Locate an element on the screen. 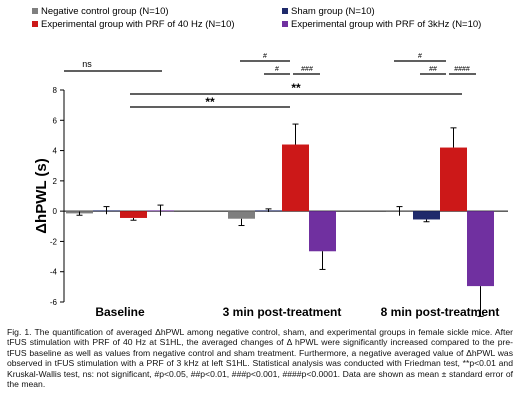 Image resolution: width=520 pixels, height=416 pixels. label-baseline-vs-3min: ** is located at coordinates (210, 102).